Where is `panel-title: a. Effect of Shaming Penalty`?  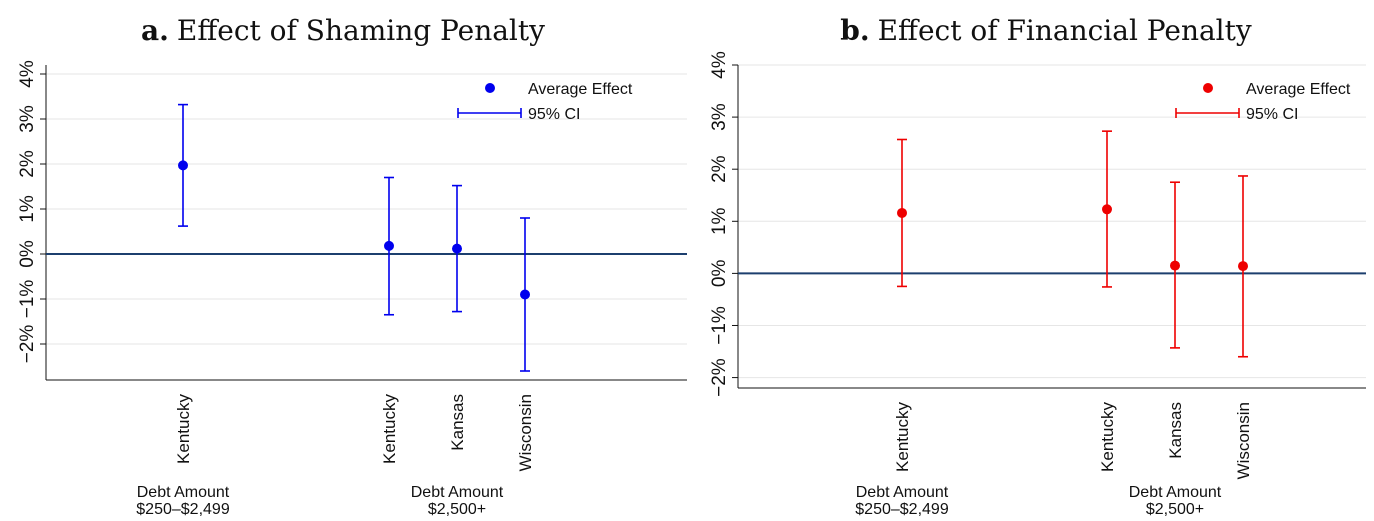 panel-title: a. Effect of Shaming Penalty is located at coordinates (343, 30).